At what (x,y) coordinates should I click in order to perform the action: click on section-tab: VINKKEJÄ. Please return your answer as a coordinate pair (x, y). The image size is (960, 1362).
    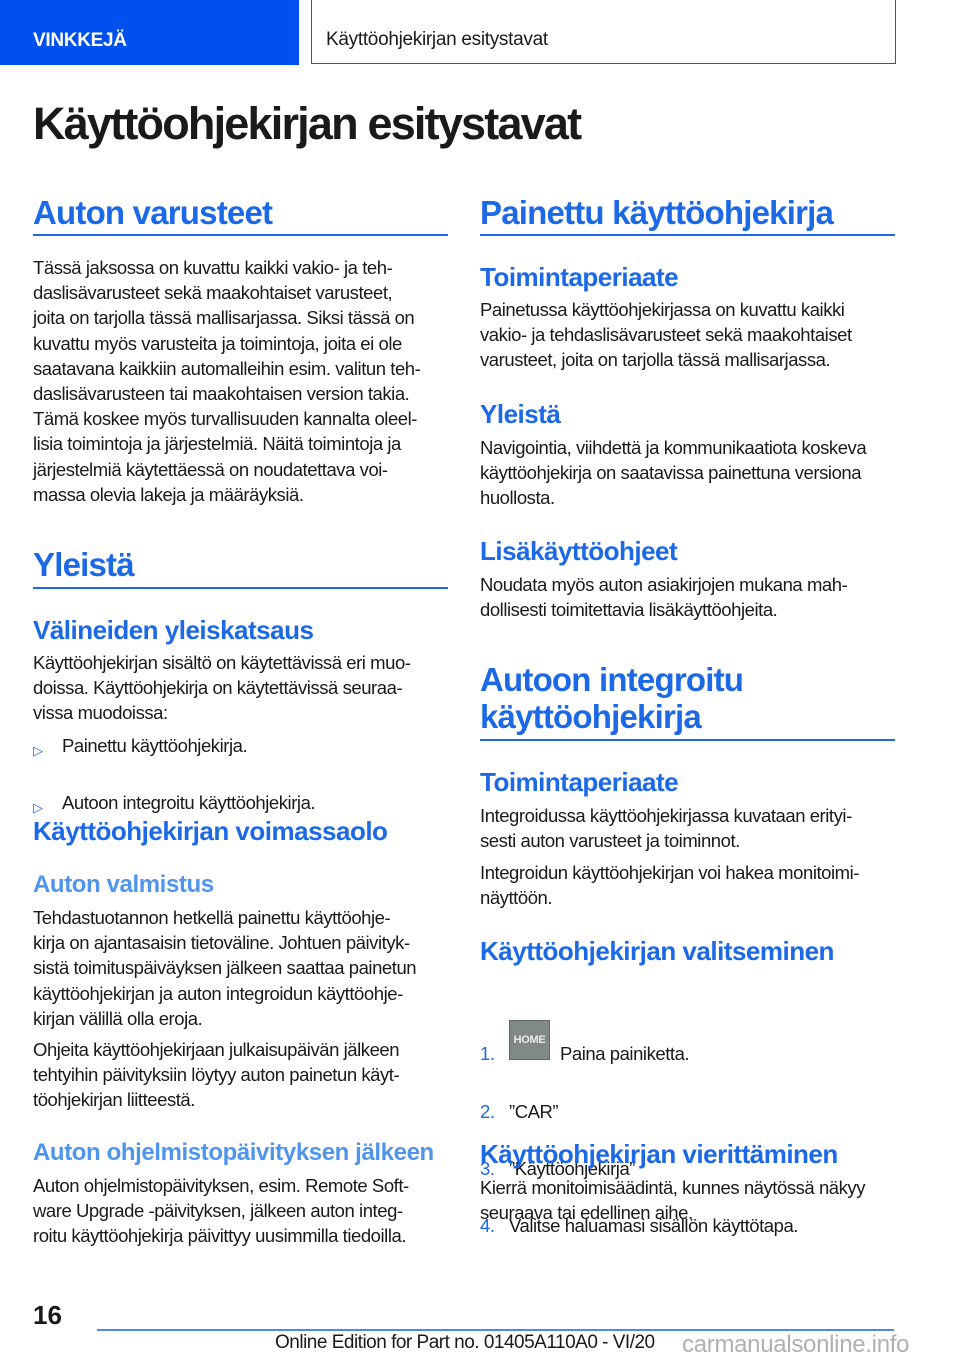
    Looking at the image, I should click on (149, 32).